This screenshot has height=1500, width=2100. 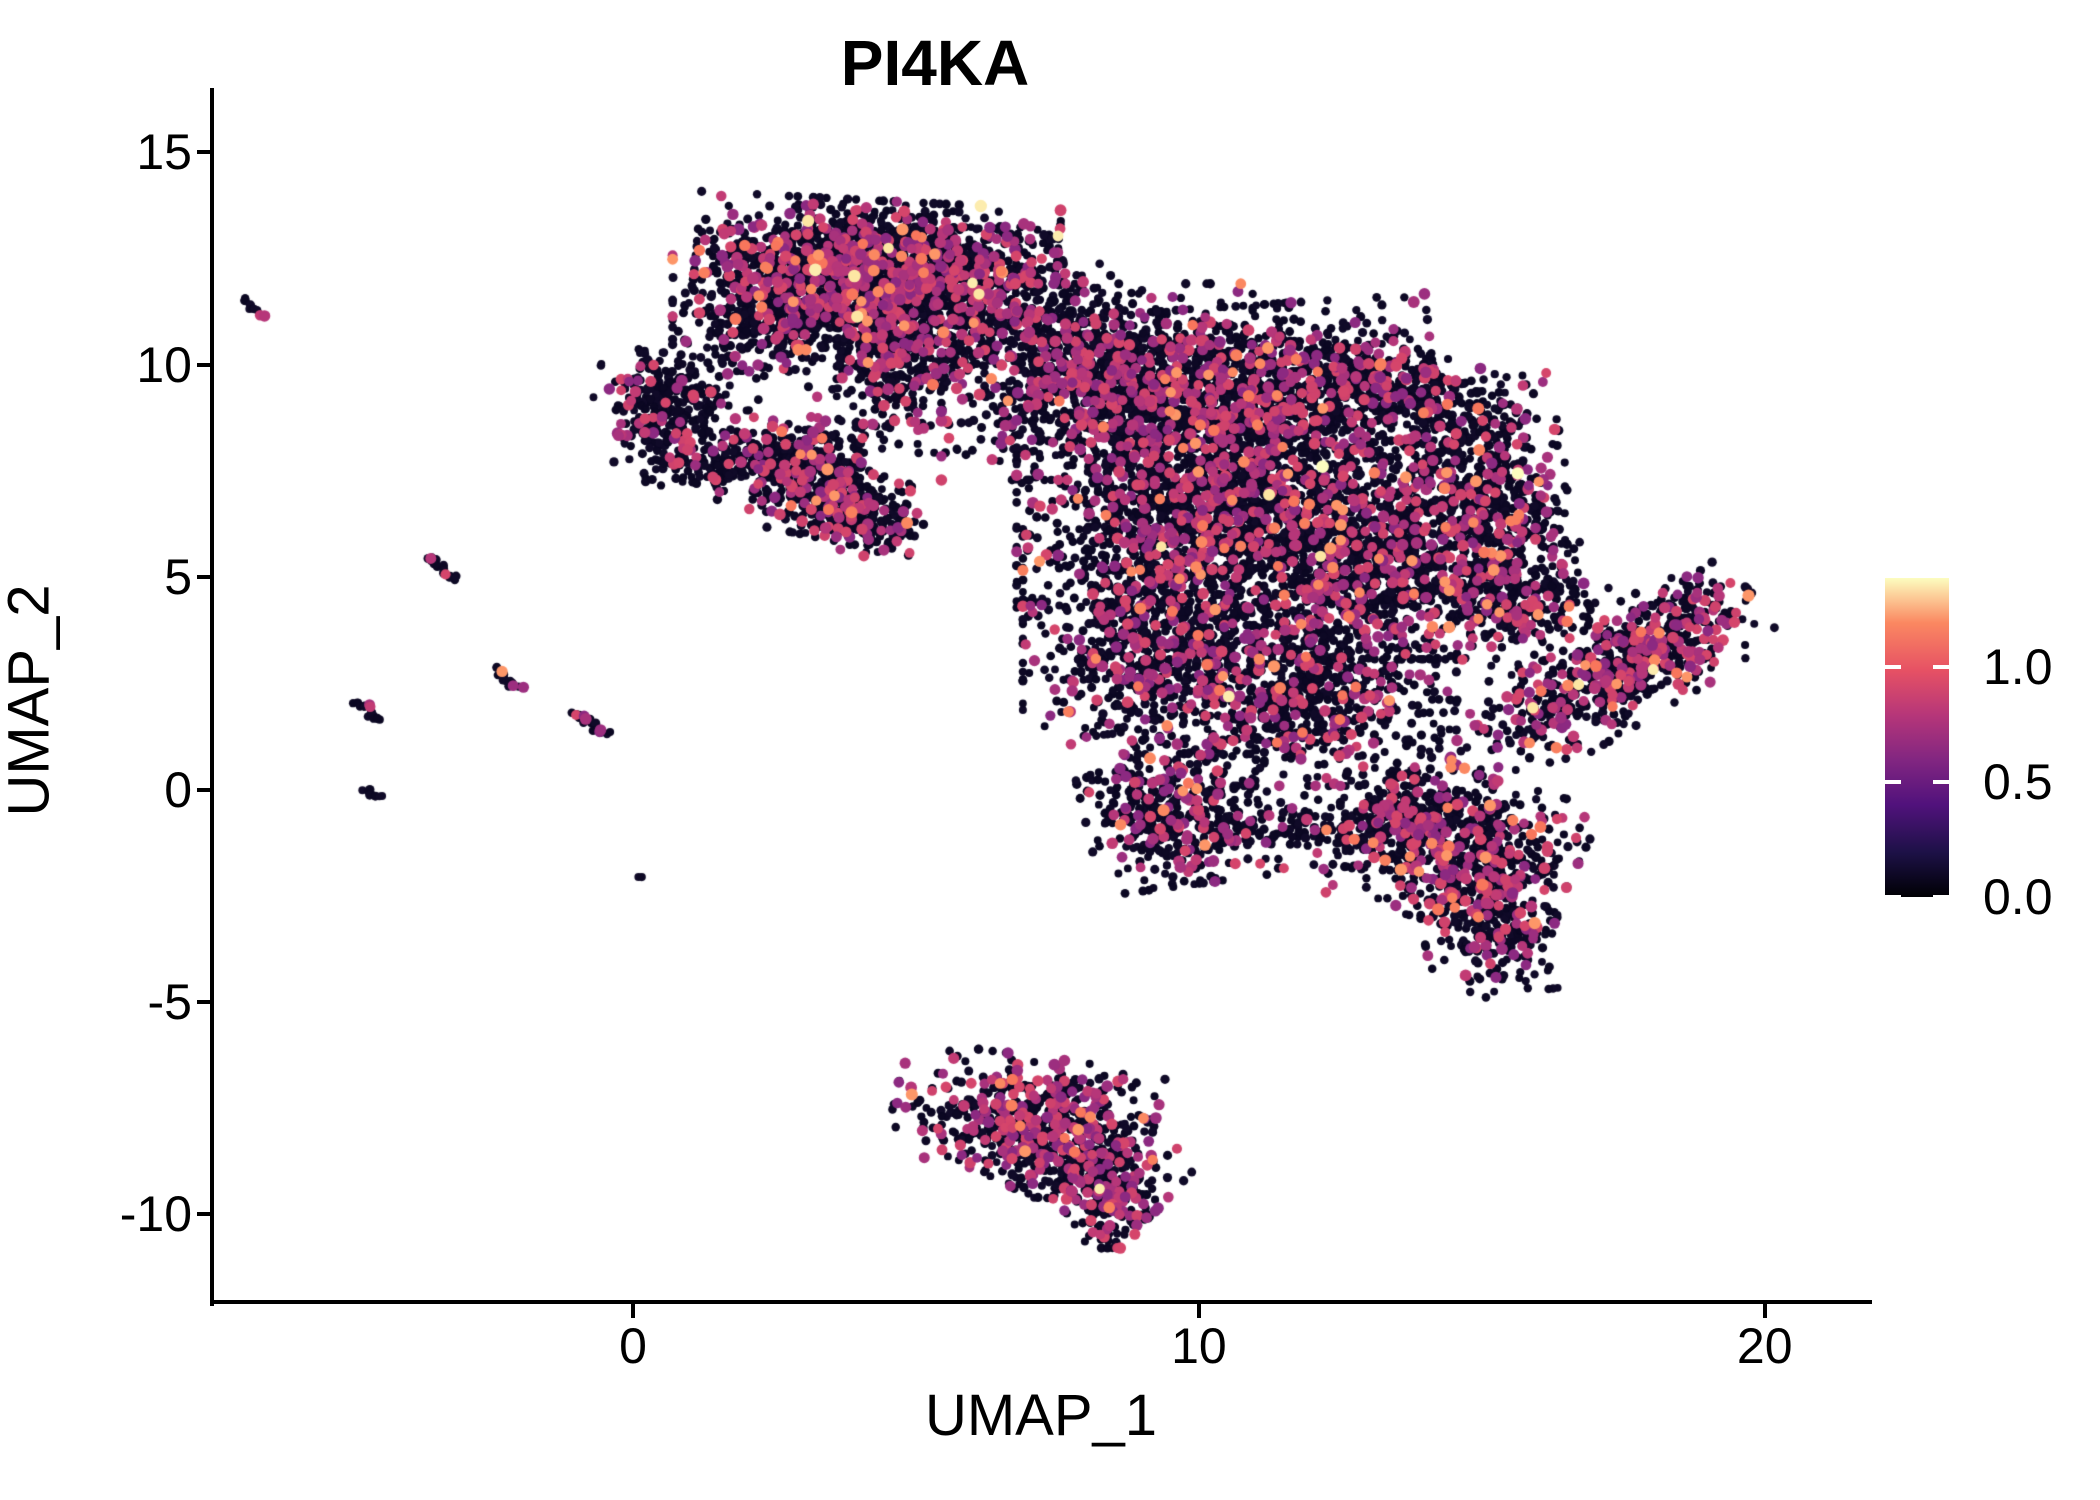 I want to click on colorbar-tick-label: 1.0, so click(x=2018, y=667).